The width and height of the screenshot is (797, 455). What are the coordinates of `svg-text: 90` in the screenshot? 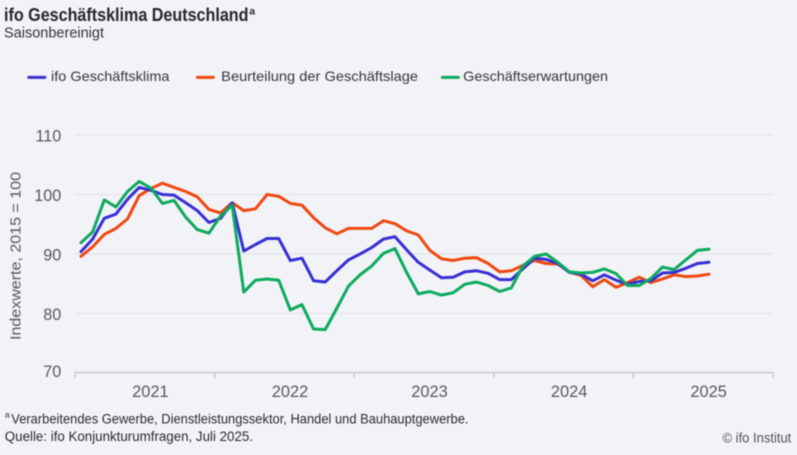 It's located at (52, 255).